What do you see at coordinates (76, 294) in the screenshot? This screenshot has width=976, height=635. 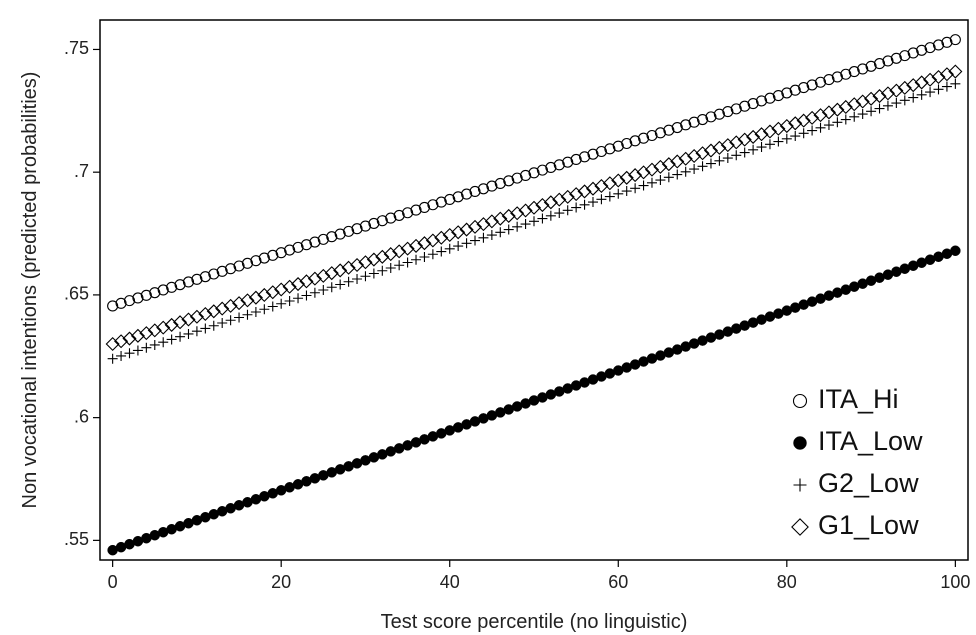 I see `y-tick-label: .65` at bounding box center [76, 294].